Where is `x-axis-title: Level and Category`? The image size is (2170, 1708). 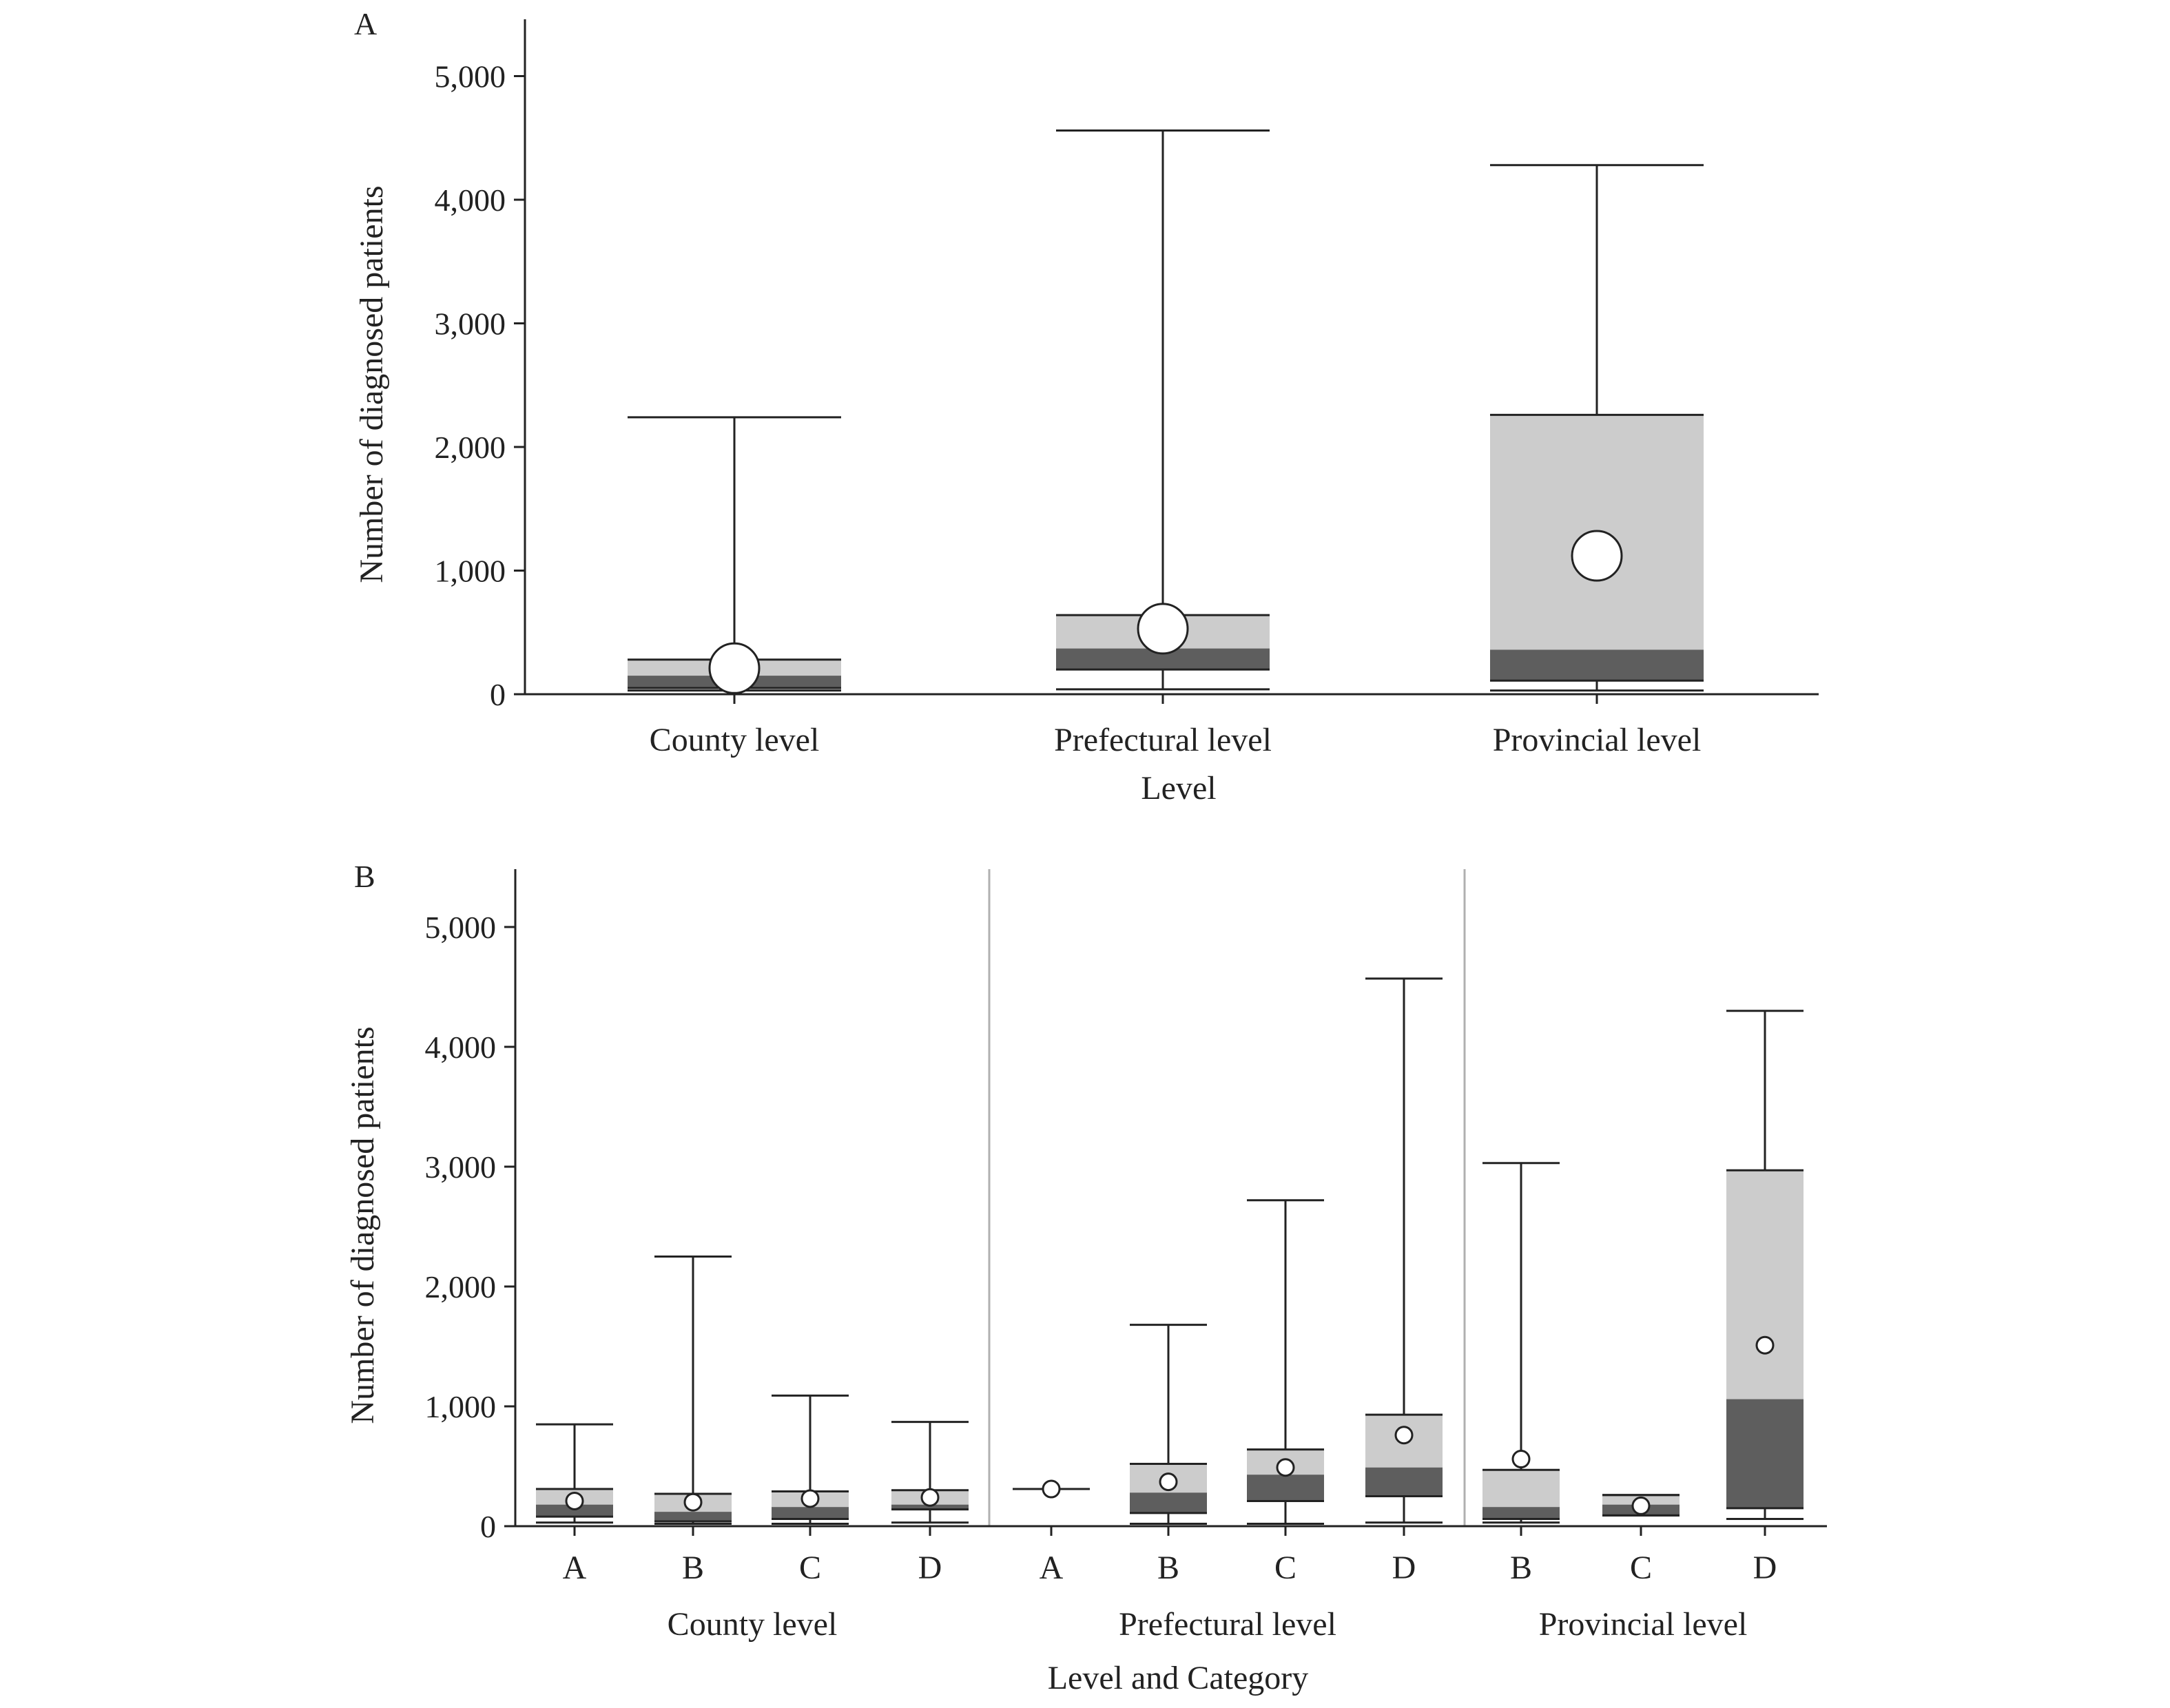 x-axis-title: Level and Category is located at coordinates (1178, 1678).